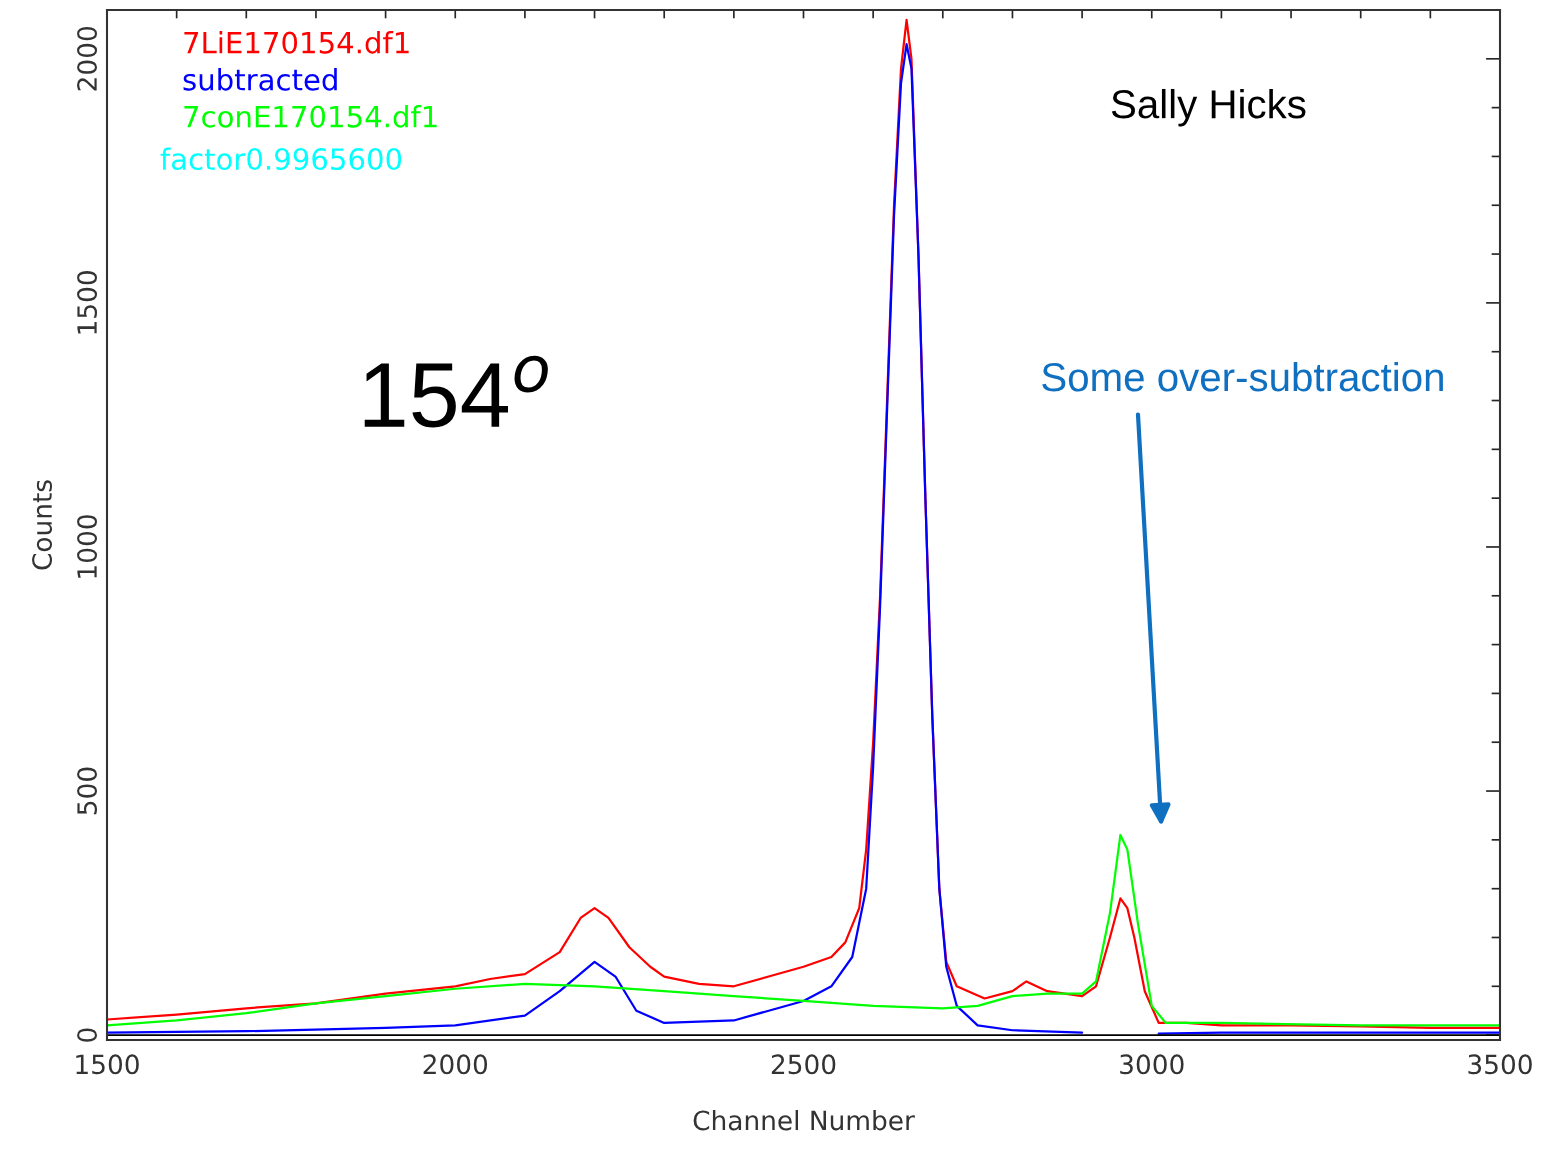 This screenshot has width=1553, height=1151. I want to click on annotation: Some over-subtraction, so click(1242, 376).